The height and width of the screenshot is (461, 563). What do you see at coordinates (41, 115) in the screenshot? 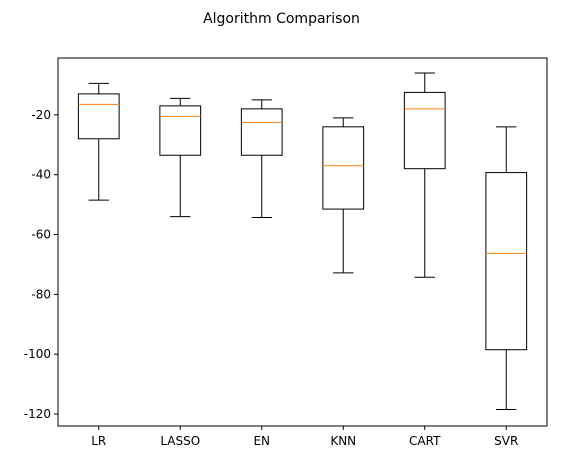
I see `y-tick-label: -20` at bounding box center [41, 115].